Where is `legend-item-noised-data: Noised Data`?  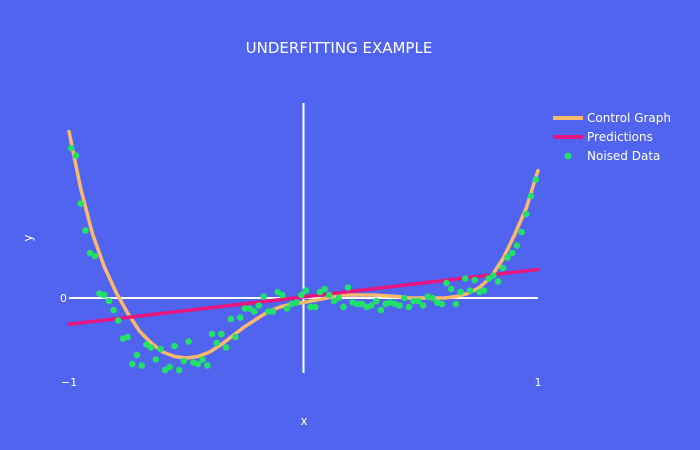 legend-item-noised-data: Noised Data is located at coordinates (612, 156).